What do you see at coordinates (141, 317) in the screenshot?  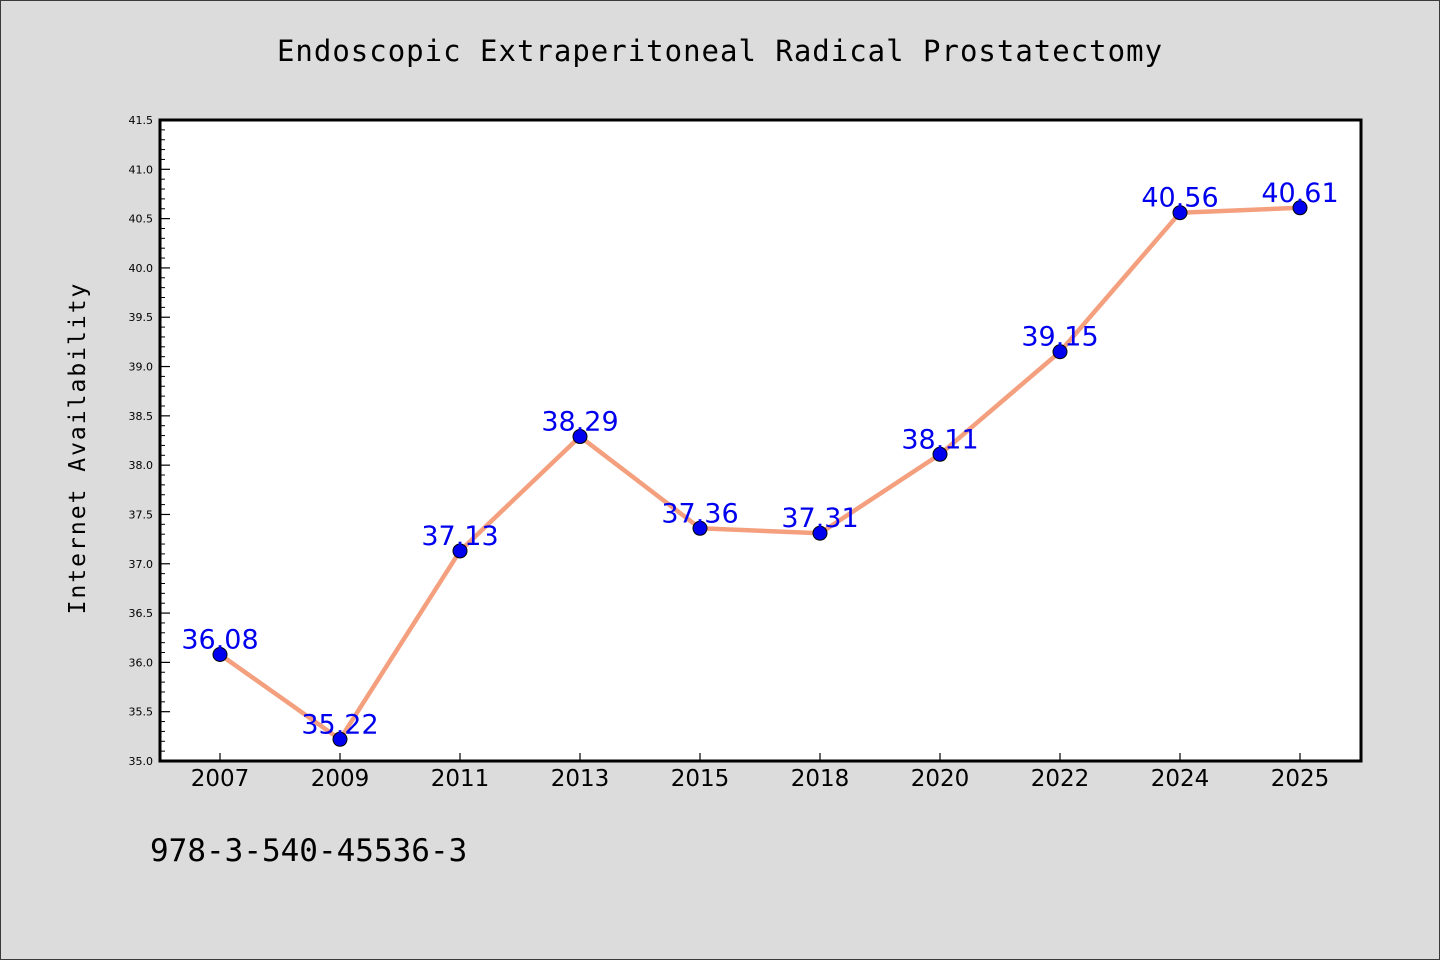 I see `y-tick-label: 39.5` at bounding box center [141, 317].